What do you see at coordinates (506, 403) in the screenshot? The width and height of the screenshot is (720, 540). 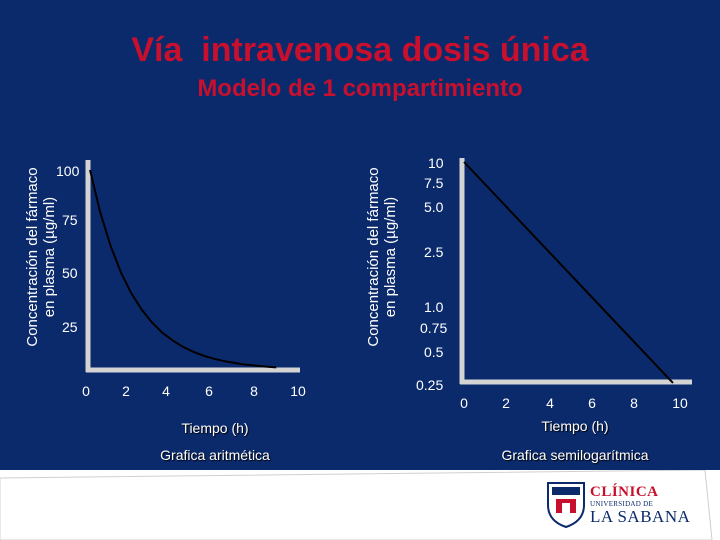 I see `right-x-tick: 2` at bounding box center [506, 403].